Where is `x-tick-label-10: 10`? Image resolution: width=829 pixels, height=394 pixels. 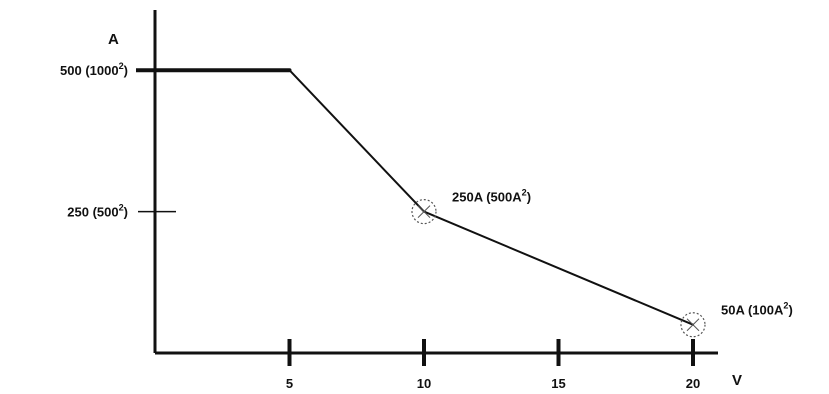 x-tick-label-10: 10 is located at coordinates (424, 383).